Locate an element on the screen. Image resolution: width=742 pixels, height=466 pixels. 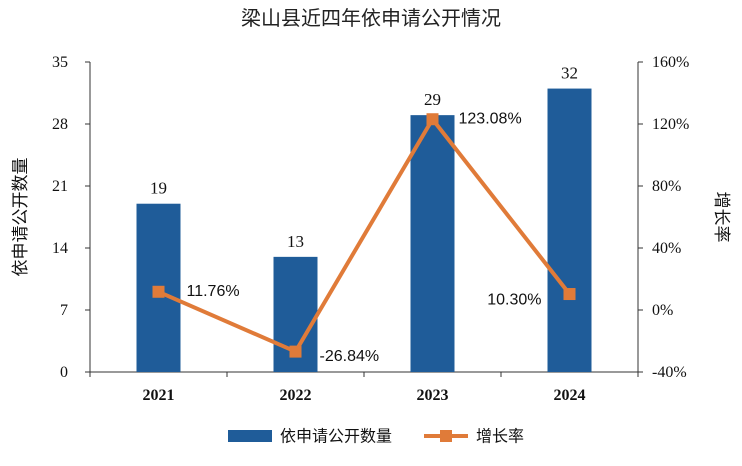
right-tick-label: 80% is located at coordinates (666, 186).